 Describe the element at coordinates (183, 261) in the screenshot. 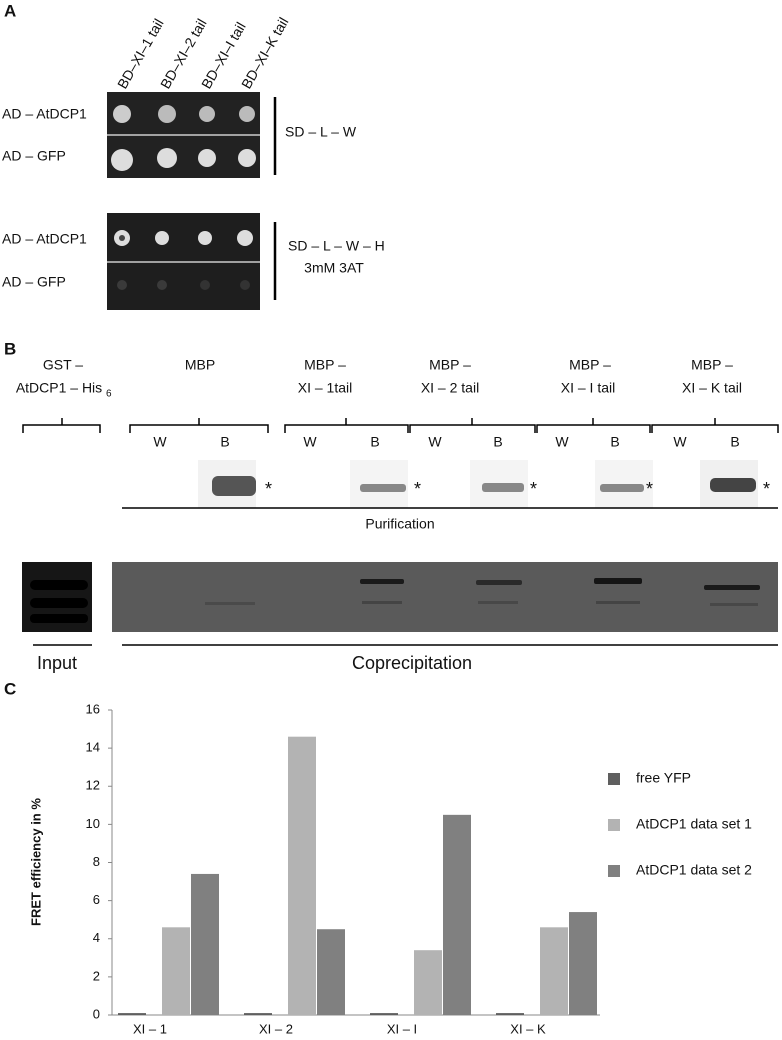

I see `plate-bottom` at that location.